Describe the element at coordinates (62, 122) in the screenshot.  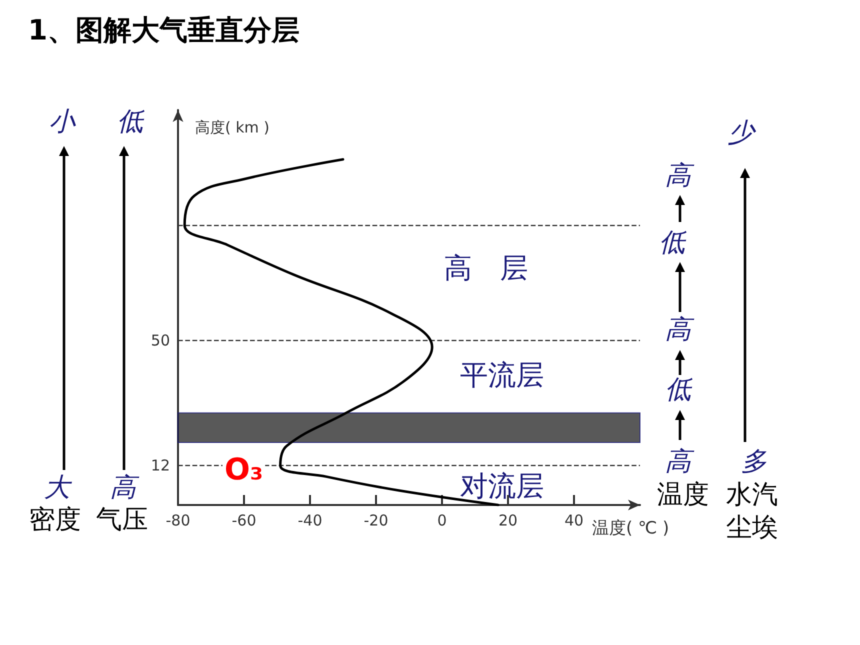
I see `text: 小` at that location.